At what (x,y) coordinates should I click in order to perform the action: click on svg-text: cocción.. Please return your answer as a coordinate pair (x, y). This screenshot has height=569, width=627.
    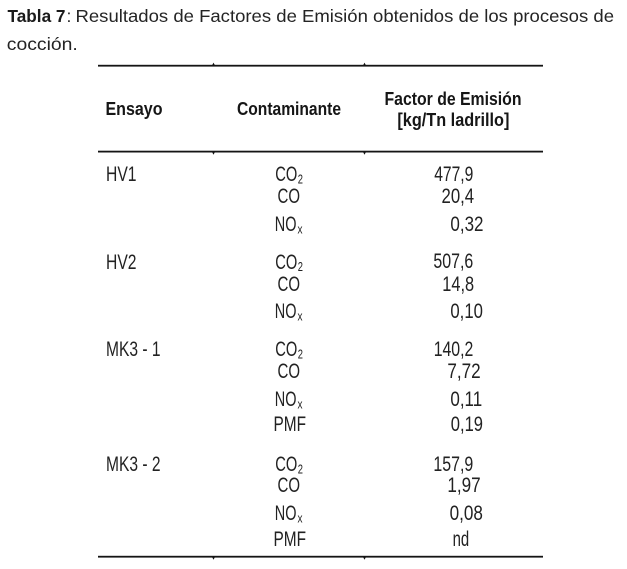
    Looking at the image, I should click on (42, 44).